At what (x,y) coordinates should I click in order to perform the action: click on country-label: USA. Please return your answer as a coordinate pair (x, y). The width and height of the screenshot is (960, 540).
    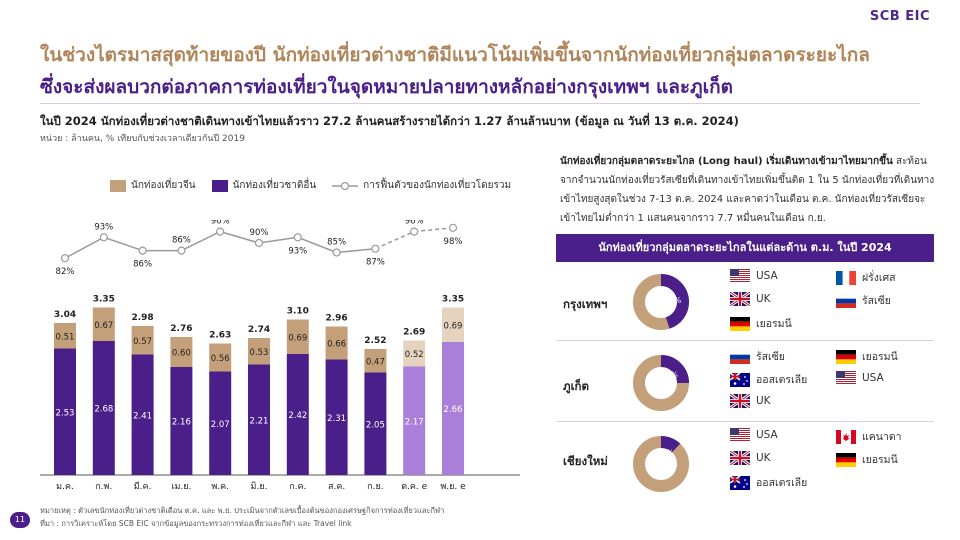
    Looking at the image, I should click on (873, 378).